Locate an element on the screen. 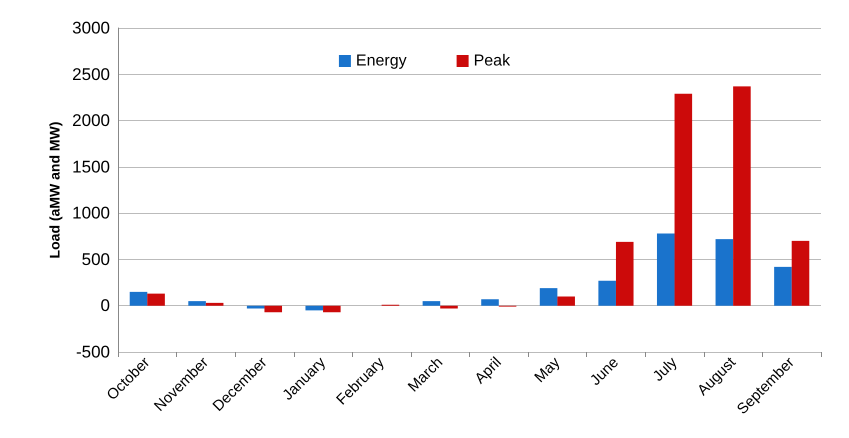  y-tick-label: 500 is located at coordinates (96, 259).